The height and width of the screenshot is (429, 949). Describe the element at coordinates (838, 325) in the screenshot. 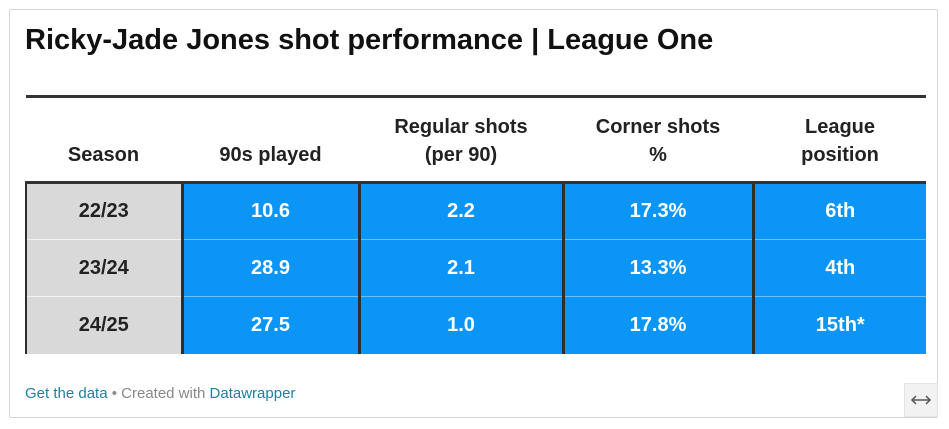

I see `league-position-cell: 15th*` at that location.